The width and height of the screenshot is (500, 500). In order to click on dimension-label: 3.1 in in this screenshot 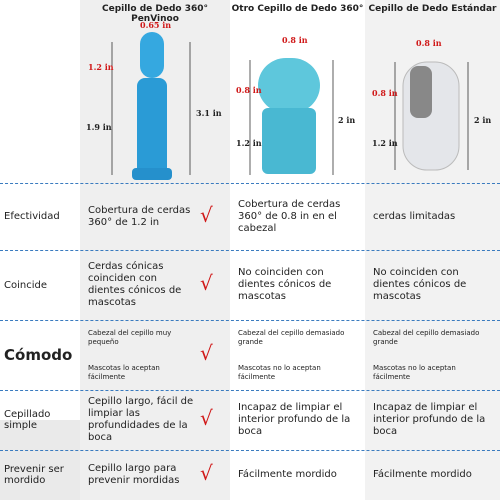, I will do `click(209, 113)`.